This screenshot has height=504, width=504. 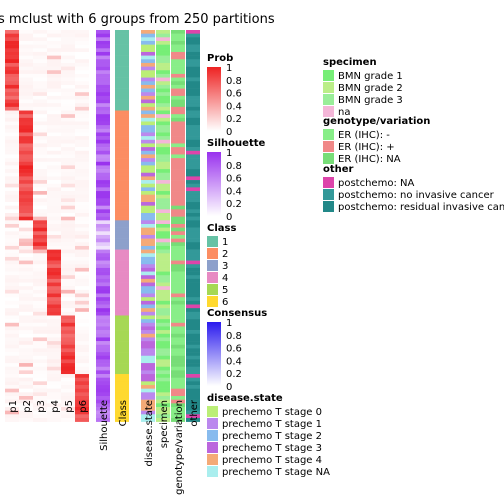 What do you see at coordinates (416, 195) in the screenshot?
I see `legend-item: postchemo: no invasive cancer` at bounding box center [416, 195].